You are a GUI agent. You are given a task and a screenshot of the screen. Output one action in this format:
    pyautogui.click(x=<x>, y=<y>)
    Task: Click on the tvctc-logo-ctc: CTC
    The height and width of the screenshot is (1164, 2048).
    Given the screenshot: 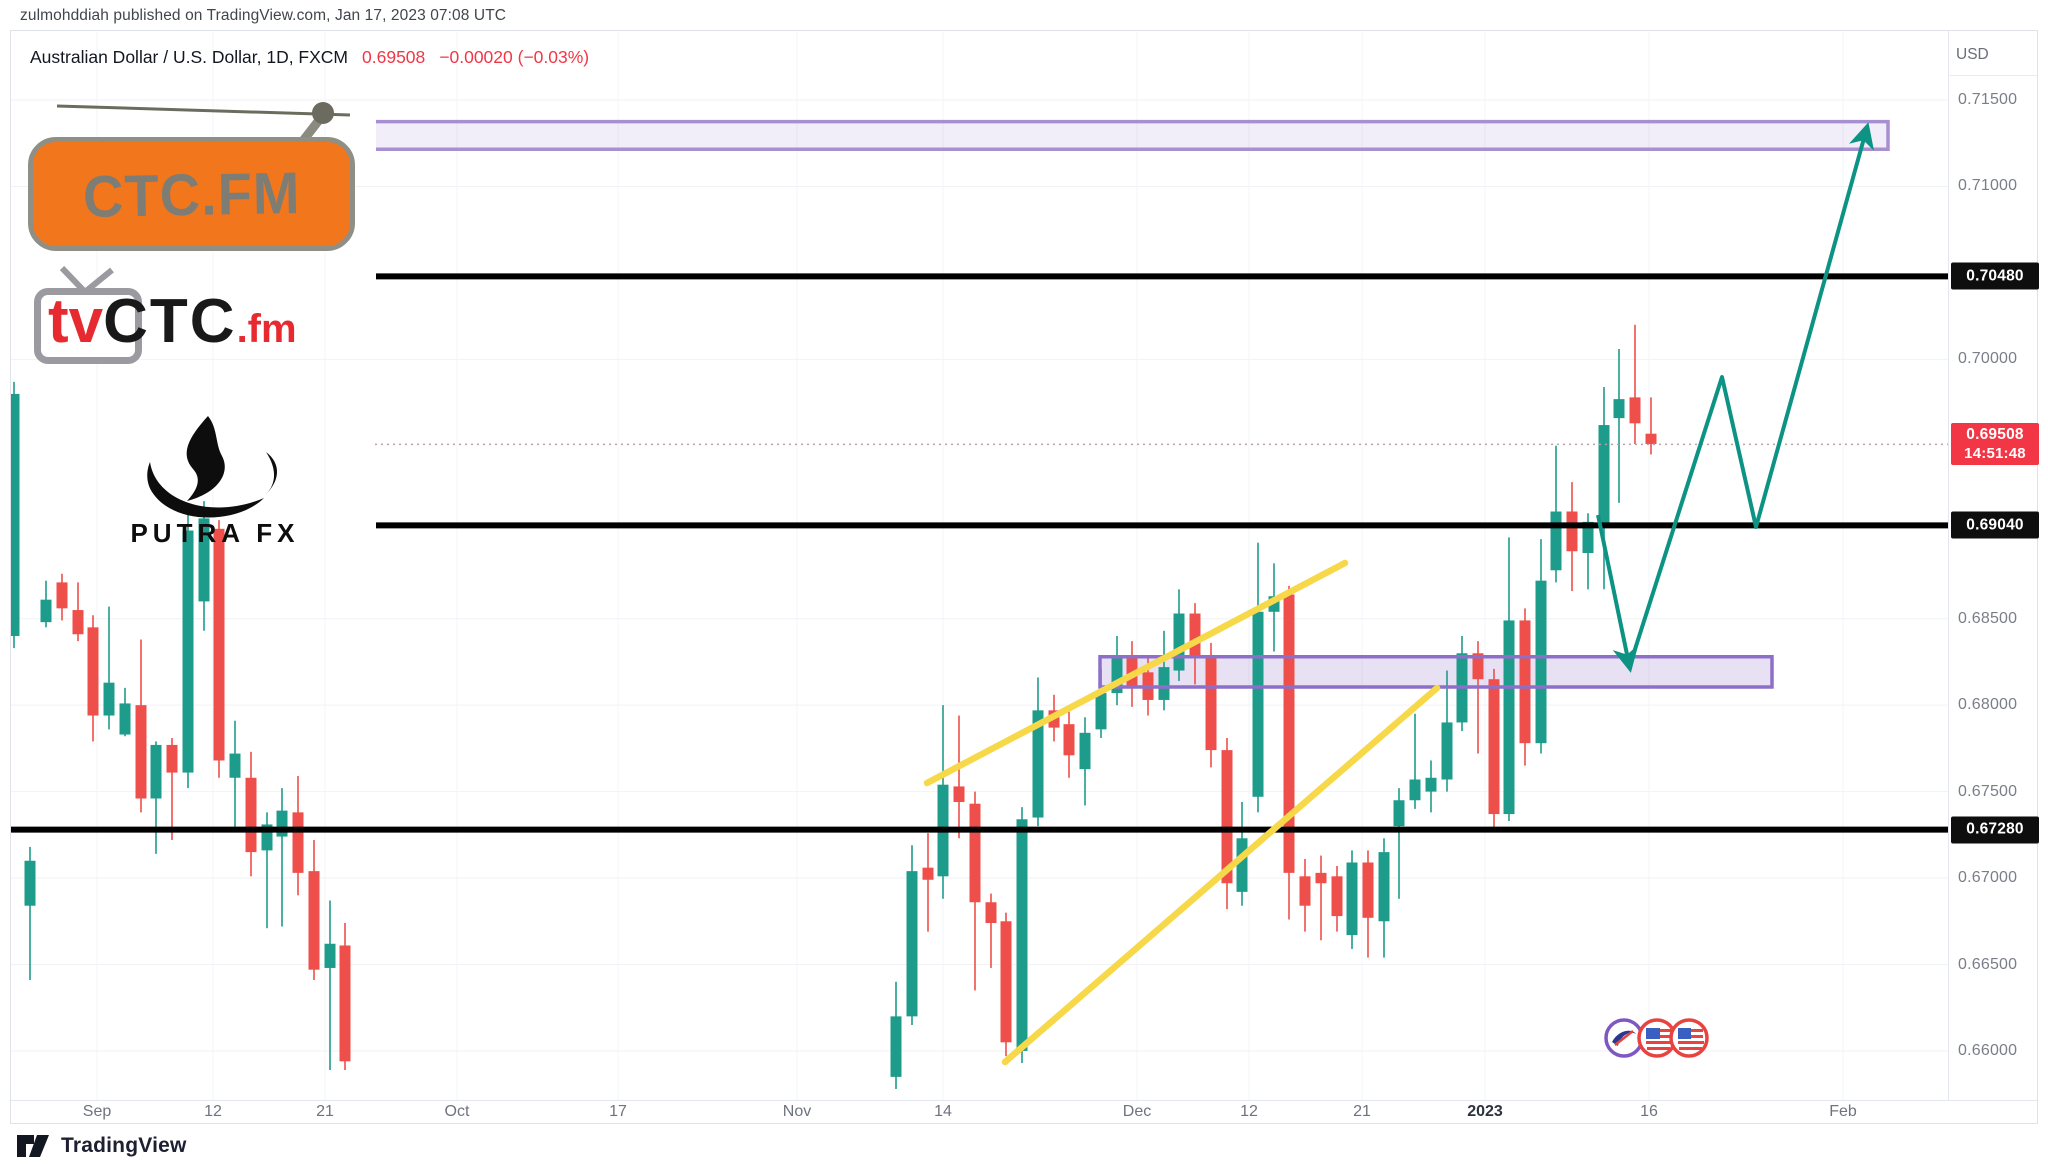 What is the action you would take?
    pyautogui.click(x=170, y=321)
    